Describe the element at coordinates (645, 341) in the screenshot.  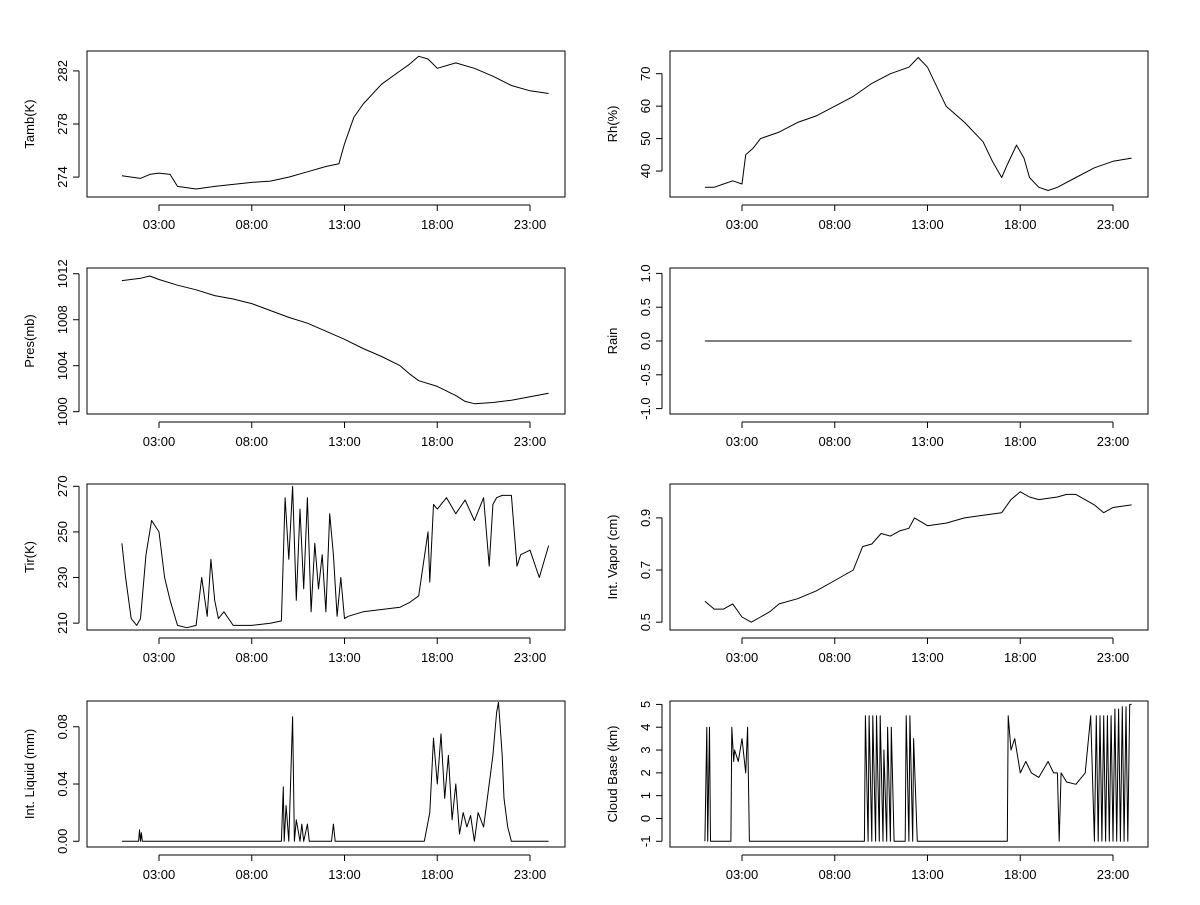
I see `y-tick-label: 0.0` at that location.